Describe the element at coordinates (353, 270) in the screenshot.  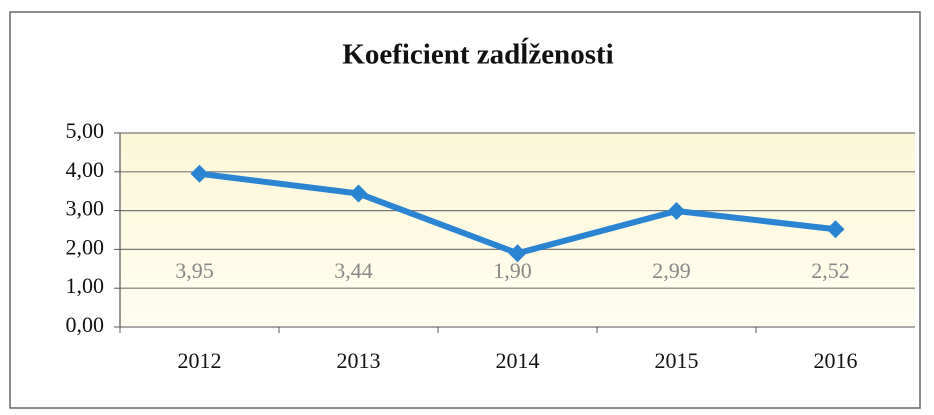
I see `data-label: 3,44` at that location.